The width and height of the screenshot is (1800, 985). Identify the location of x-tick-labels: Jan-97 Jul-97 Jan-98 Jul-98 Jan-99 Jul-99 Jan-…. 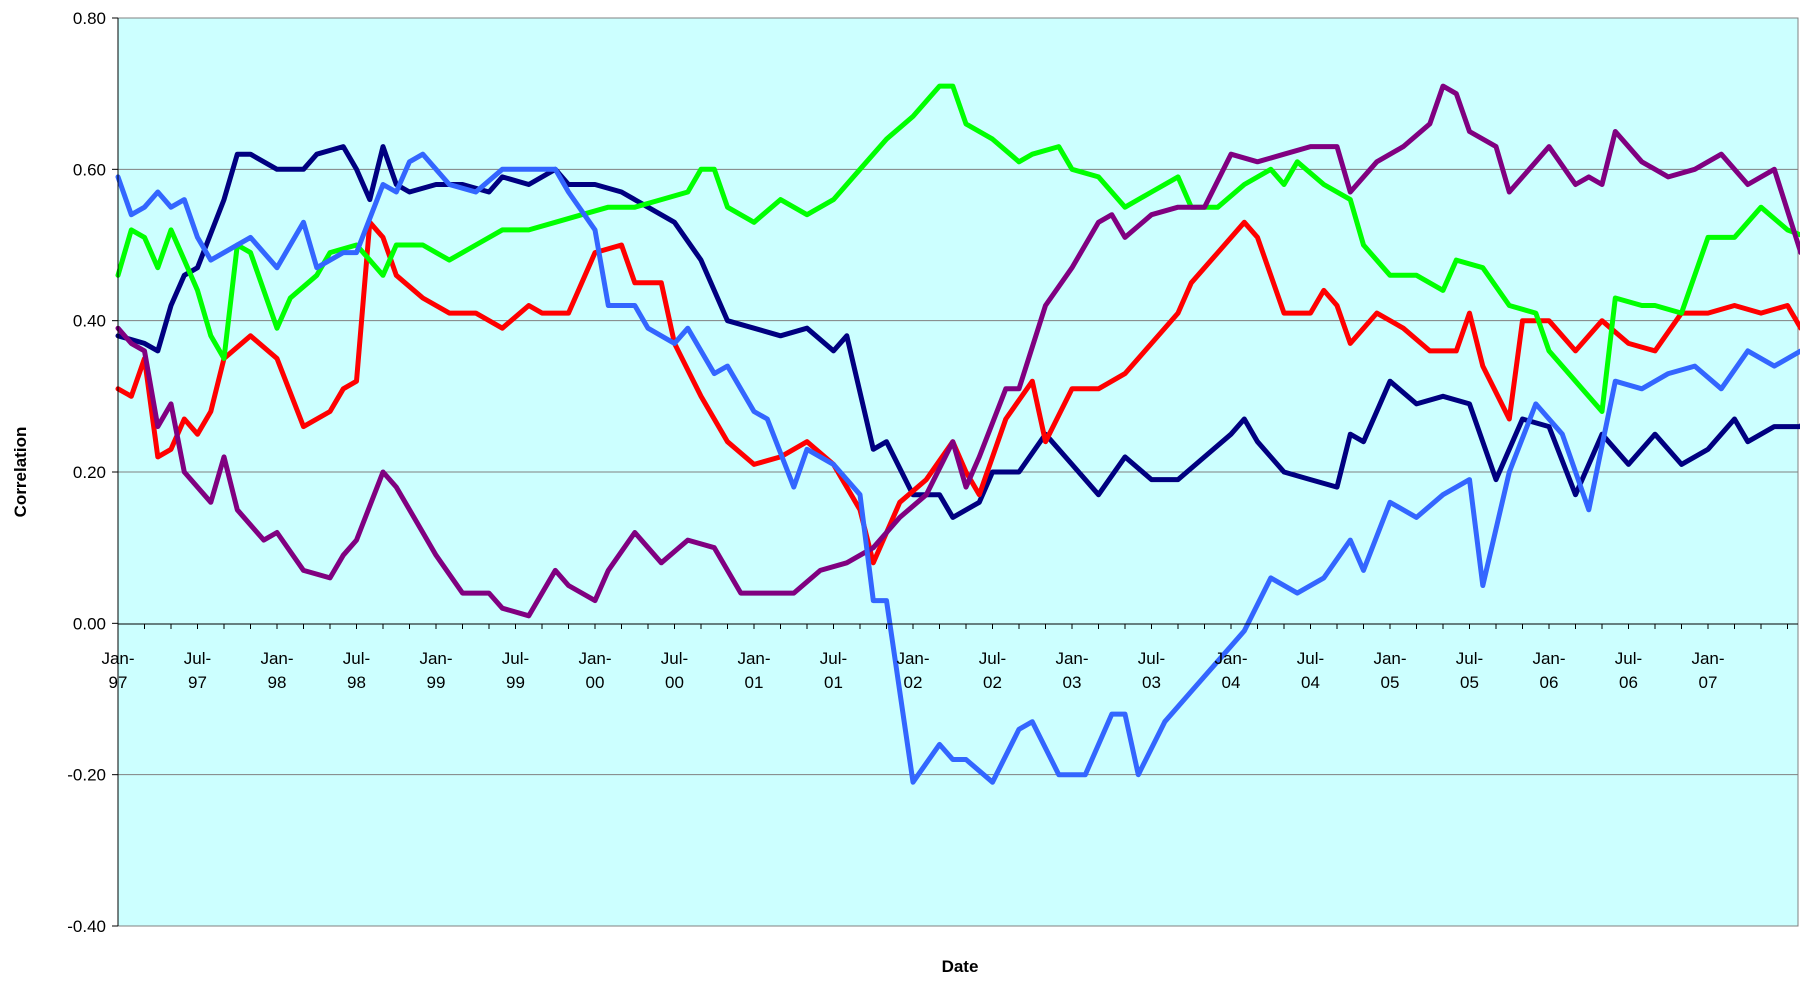
(944, 658).